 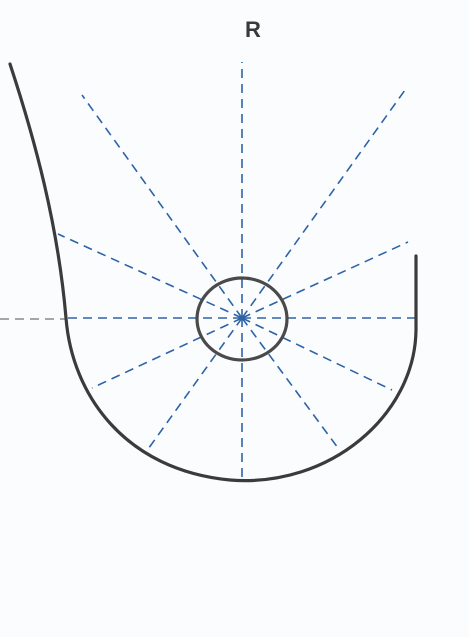 I want to click on radial-line-5-oclock, so click(x=290, y=383).